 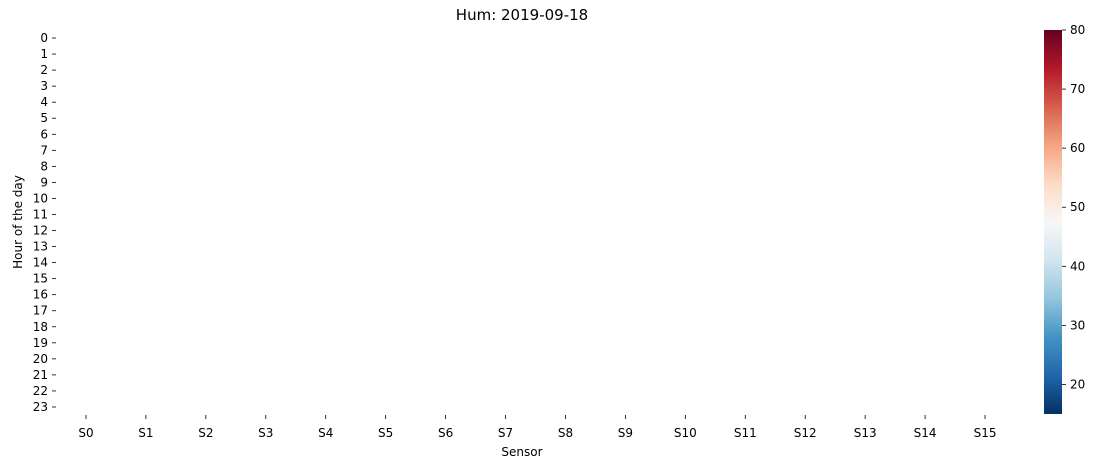 I want to click on x-tick-label: S9, so click(x=625, y=433).